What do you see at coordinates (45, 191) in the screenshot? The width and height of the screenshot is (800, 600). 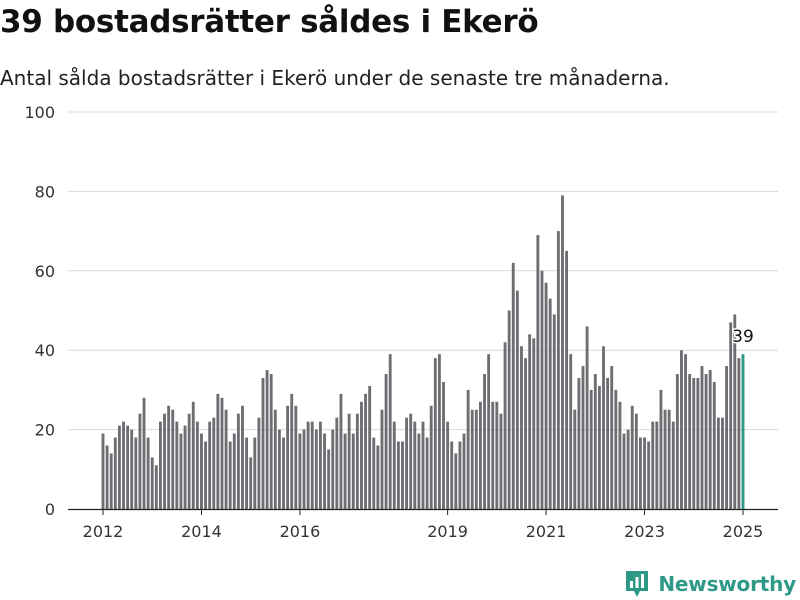 I see `y-tick-label: 80` at bounding box center [45, 191].